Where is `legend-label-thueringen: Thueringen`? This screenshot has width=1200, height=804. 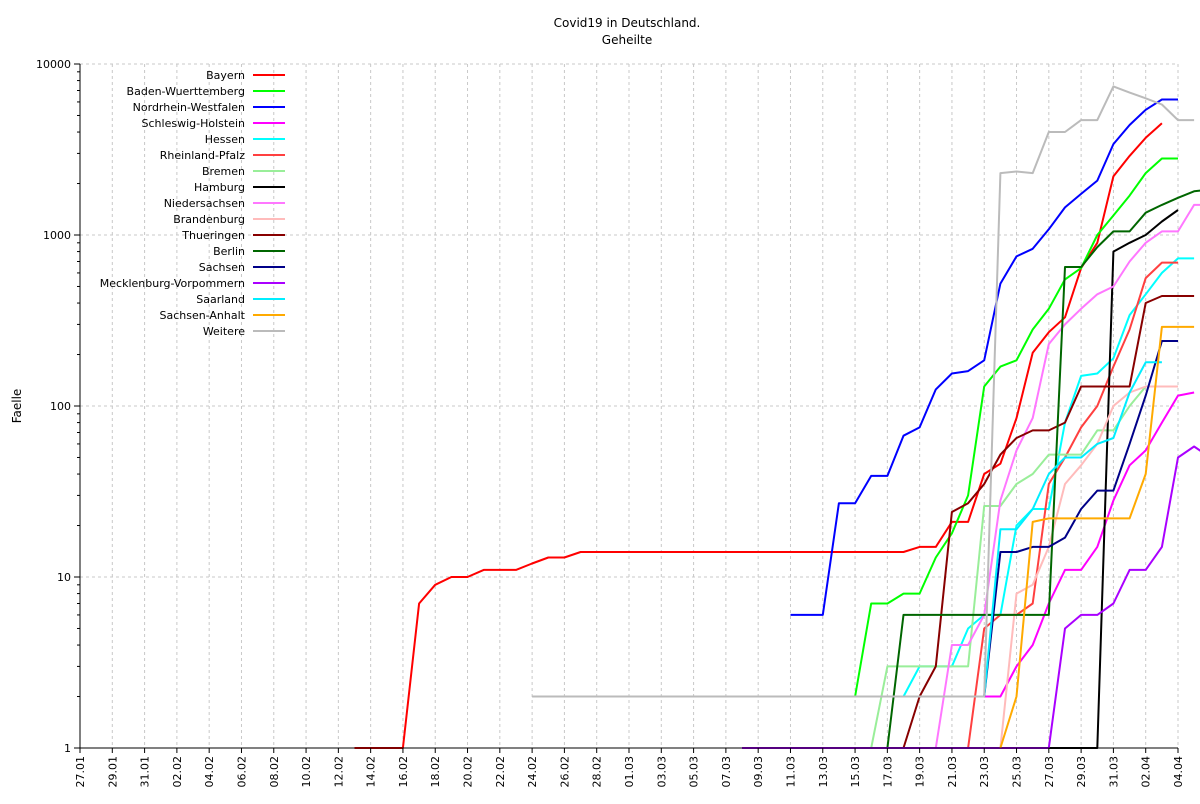
legend-label-thueringen: Thueringen is located at coordinates (213, 235).